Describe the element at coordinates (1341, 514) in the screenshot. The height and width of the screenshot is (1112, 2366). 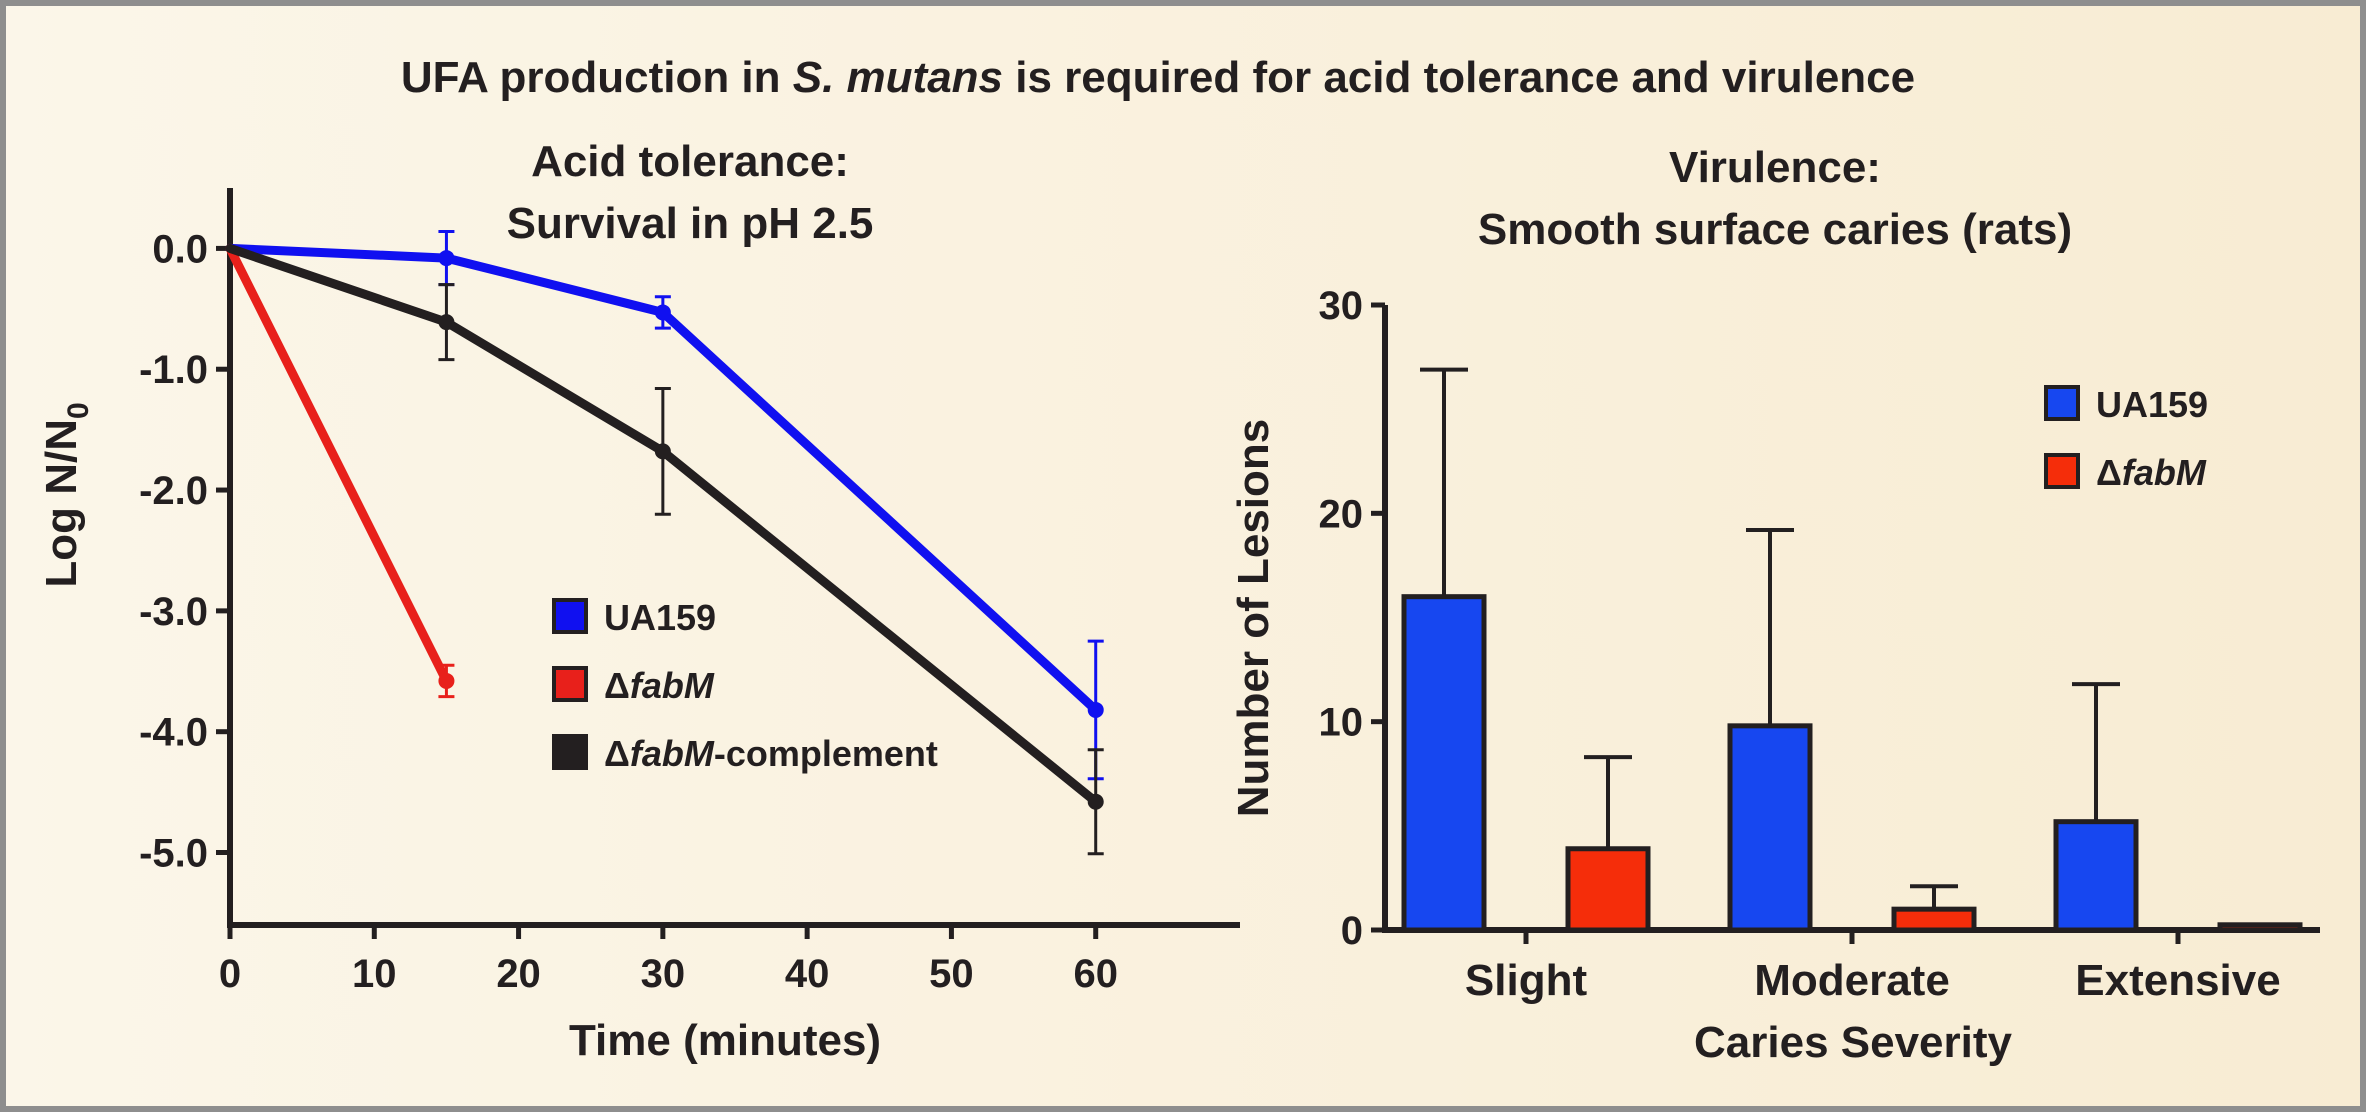
I see `bar-chart-y-tick-label: 20` at that location.